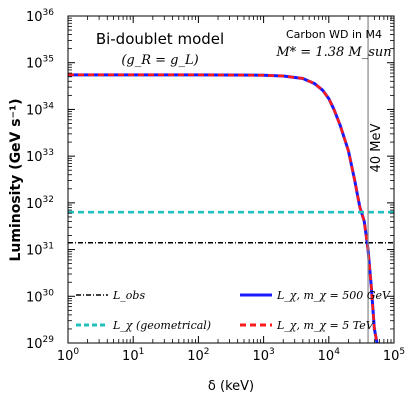 The width and height of the screenshot is (408, 404). I want to click on legend-label-5tev: L_χ, m_χ = 5 TeV, so click(325, 325).